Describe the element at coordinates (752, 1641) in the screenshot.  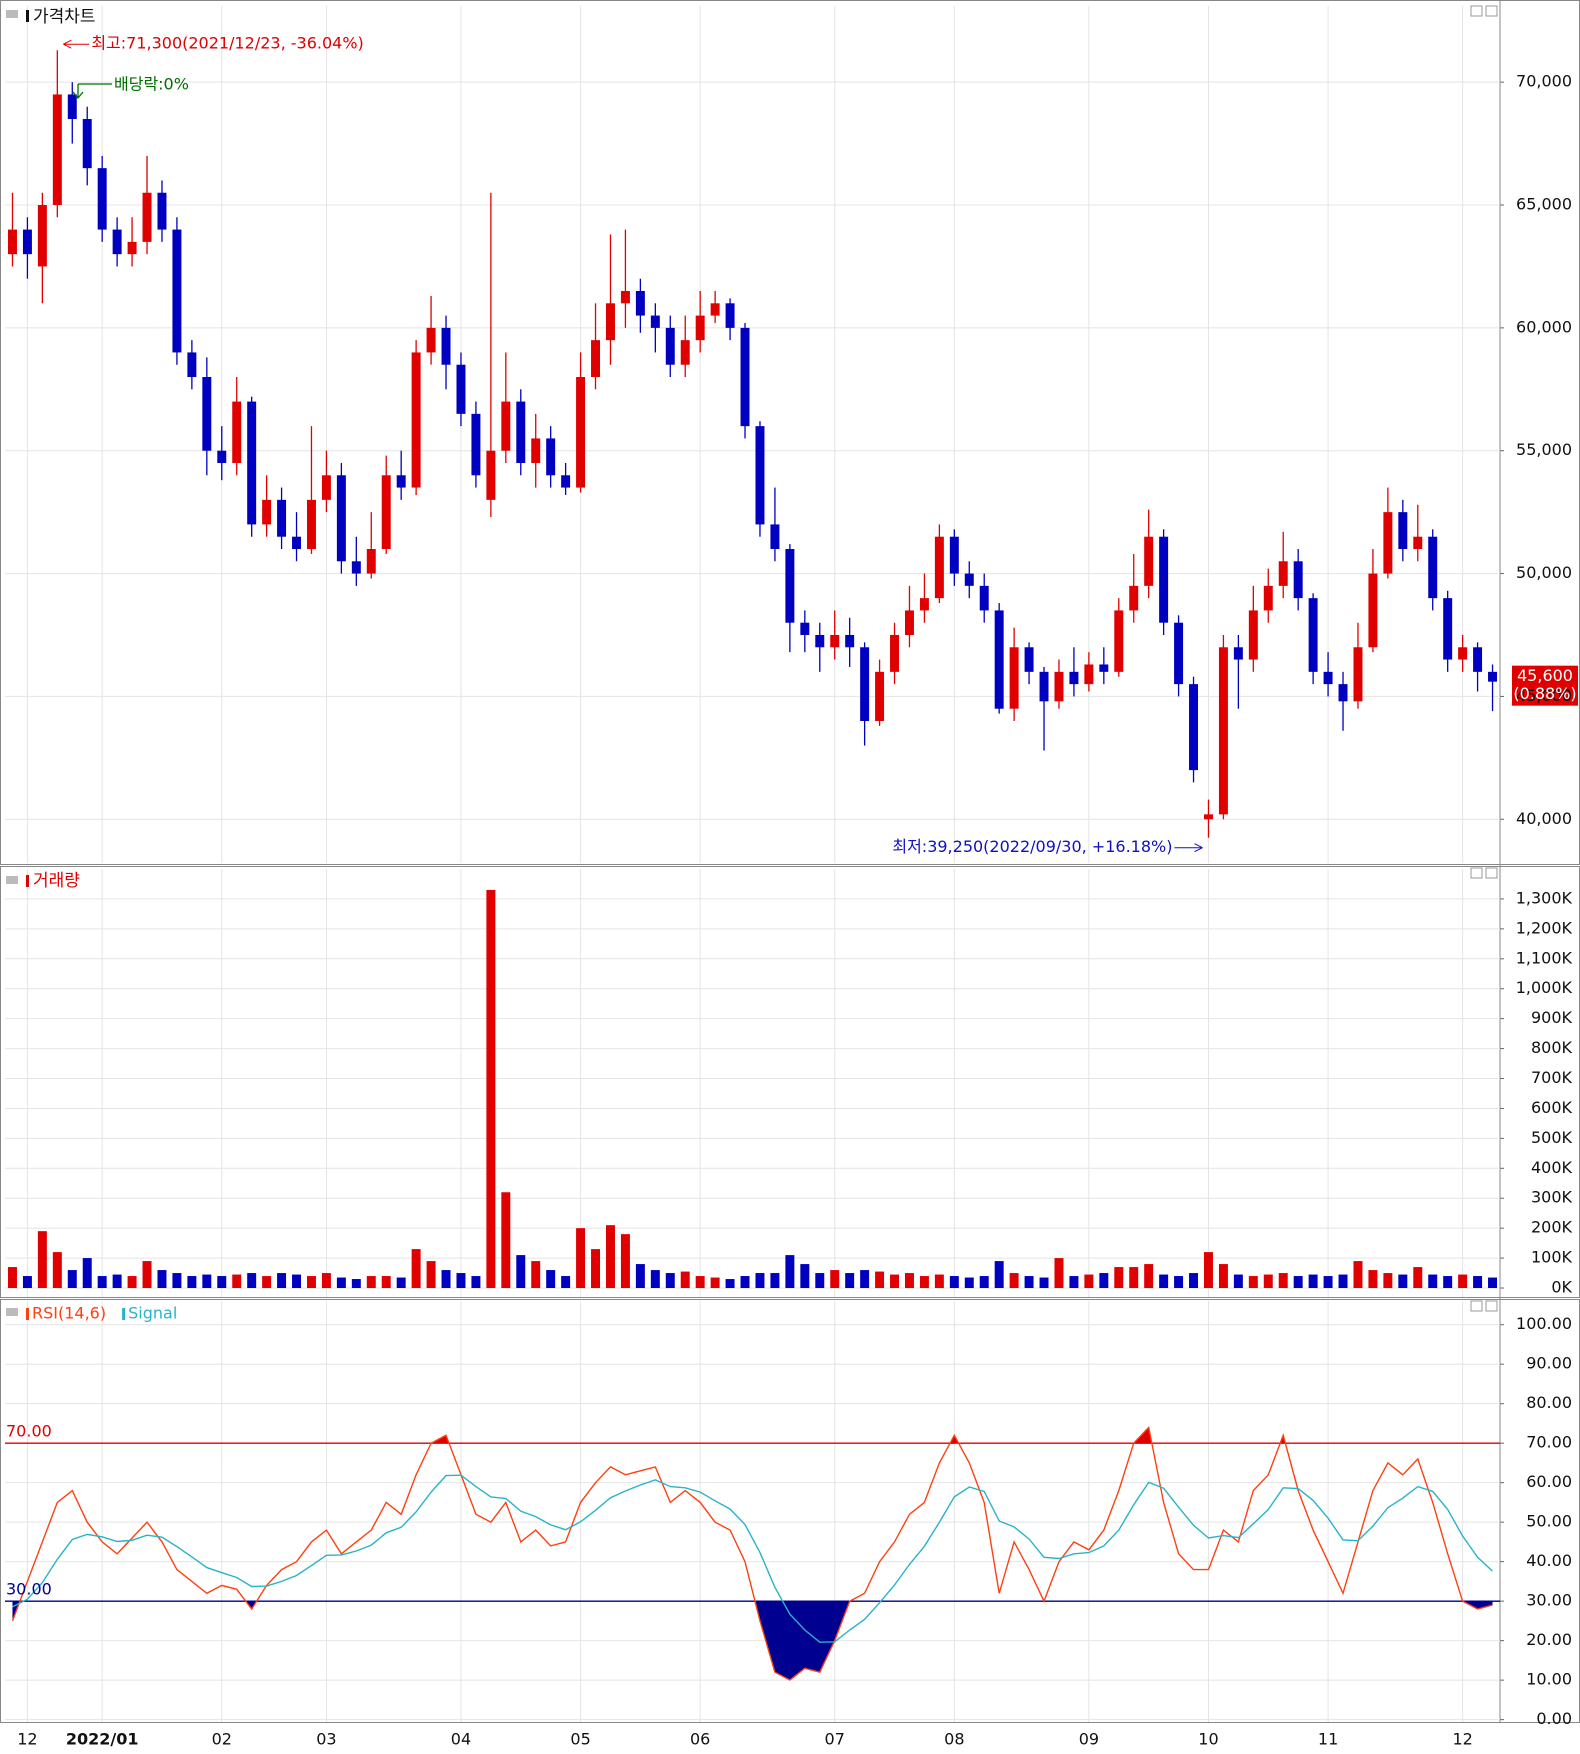
I see `oversold-fill` at that location.